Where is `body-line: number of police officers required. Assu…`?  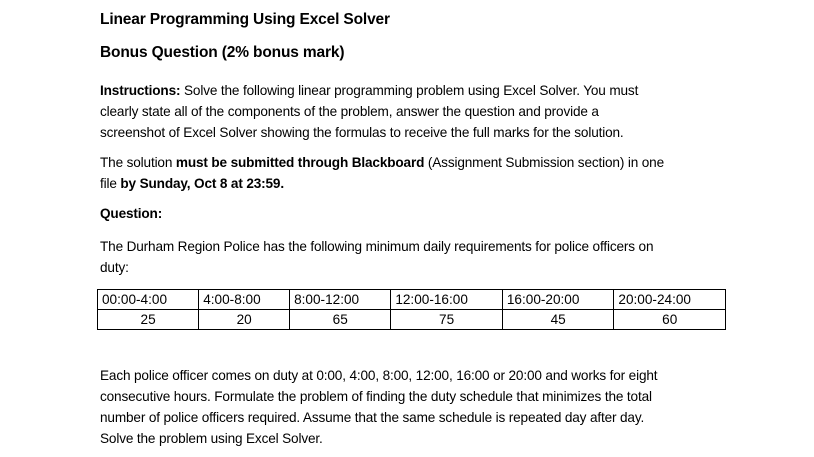
body-line: number of police officers required. Assu… is located at coordinates (372, 417).